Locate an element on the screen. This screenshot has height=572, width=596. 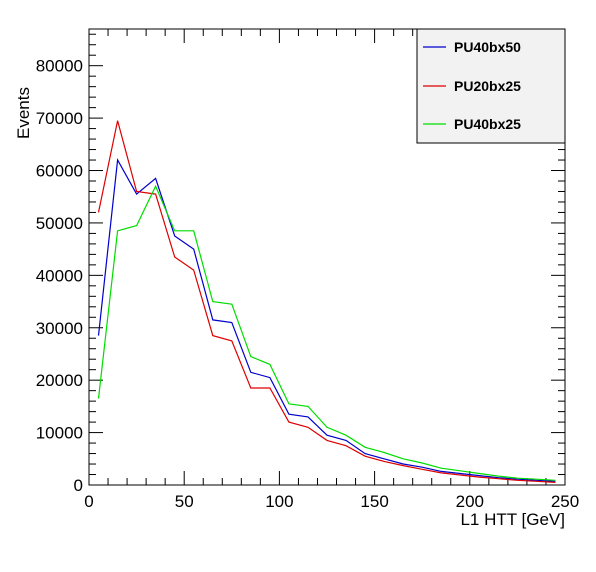
y-tick-label: 80000 is located at coordinates (59, 66).